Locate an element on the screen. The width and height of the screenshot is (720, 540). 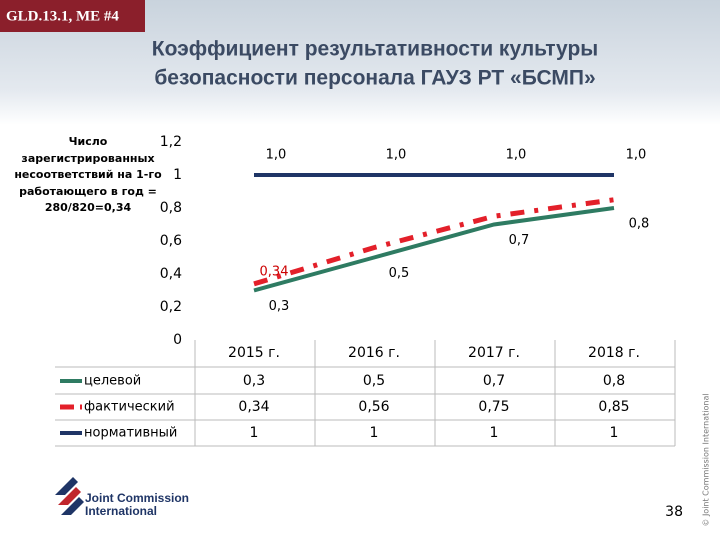
table-cell: 0,8 is located at coordinates (614, 381).